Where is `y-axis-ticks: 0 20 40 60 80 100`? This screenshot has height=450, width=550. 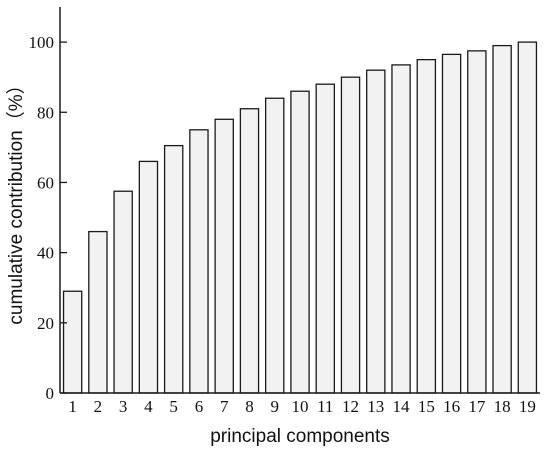 y-axis-ticks: 0 20 40 60 80 100 is located at coordinates (48, 218).